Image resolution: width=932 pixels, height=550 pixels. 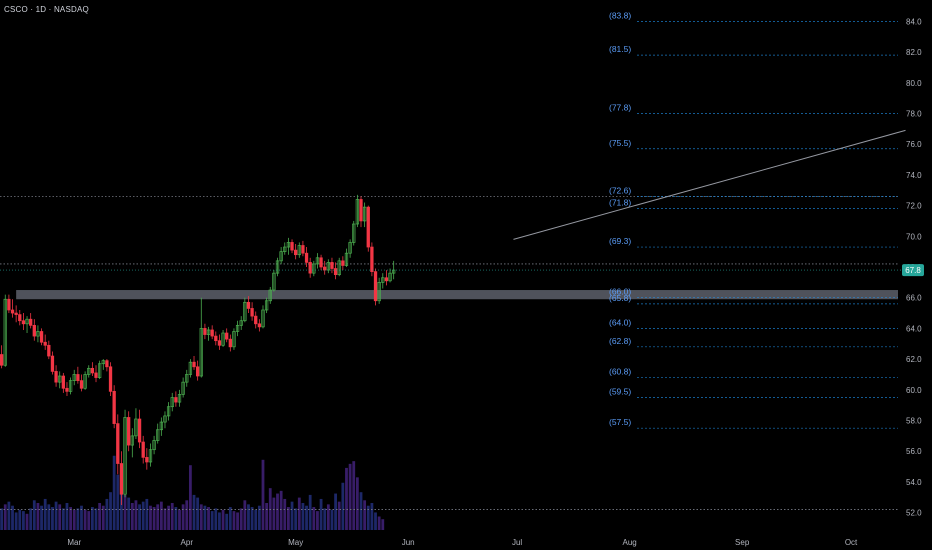 What do you see at coordinates (914, 113) in the screenshot?
I see `price-axis-label: 78.0` at bounding box center [914, 113].